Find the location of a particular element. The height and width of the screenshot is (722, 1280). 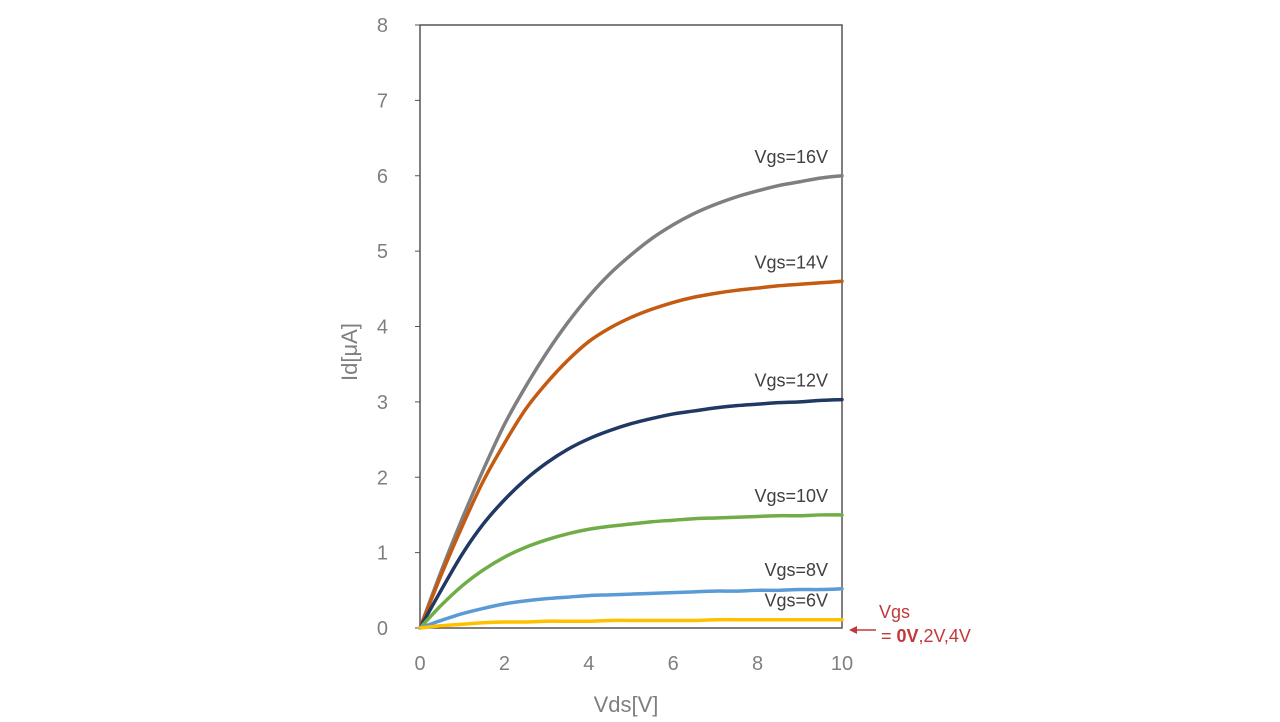

y-tick-label: 5 is located at coordinates (382, 252).